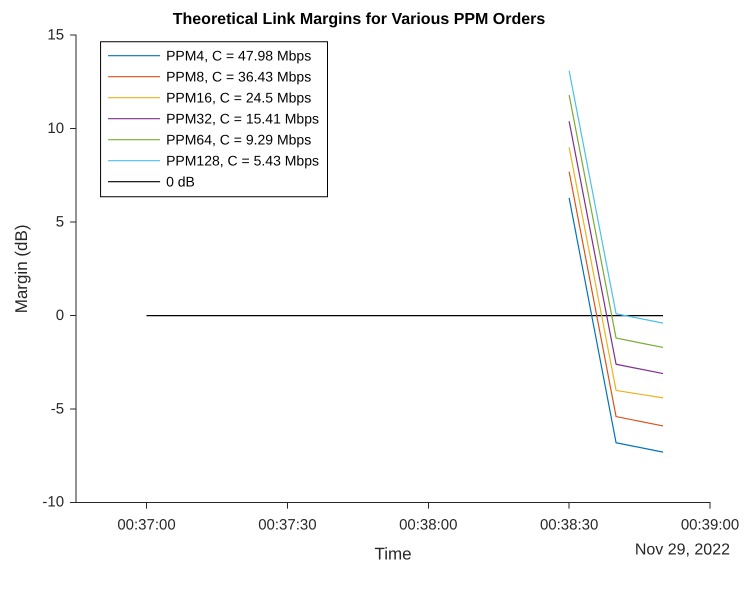 Image resolution: width=748 pixels, height=591 pixels. Describe the element at coordinates (53, 502) in the screenshot. I see `y-tick-label: -10` at that location.